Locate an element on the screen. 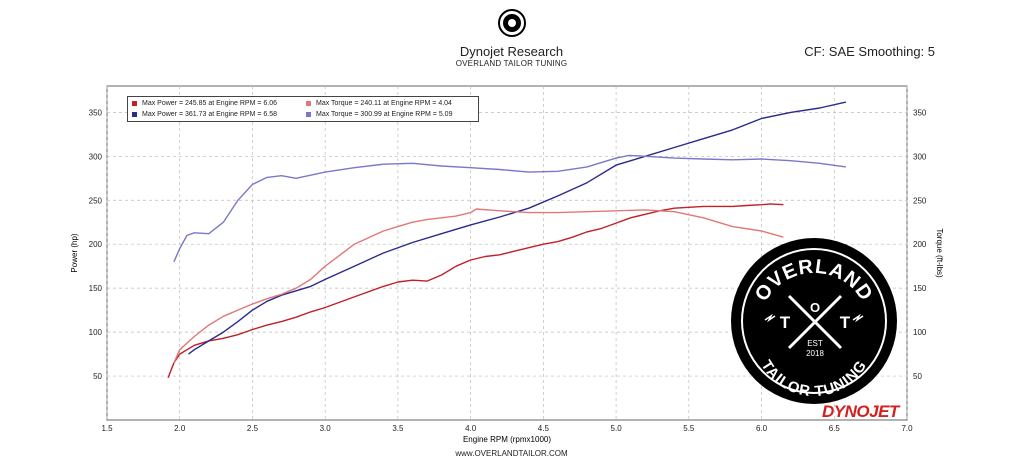  y2-tick-label: 250 is located at coordinates (920, 200).